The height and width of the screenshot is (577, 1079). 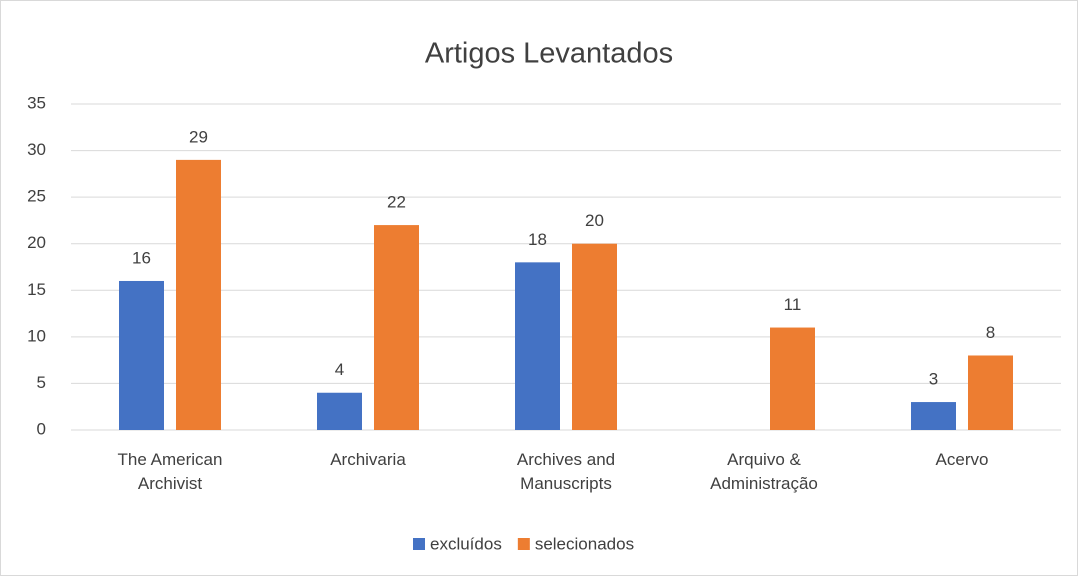 I want to click on y-tick-label: 15, so click(x=36, y=289).